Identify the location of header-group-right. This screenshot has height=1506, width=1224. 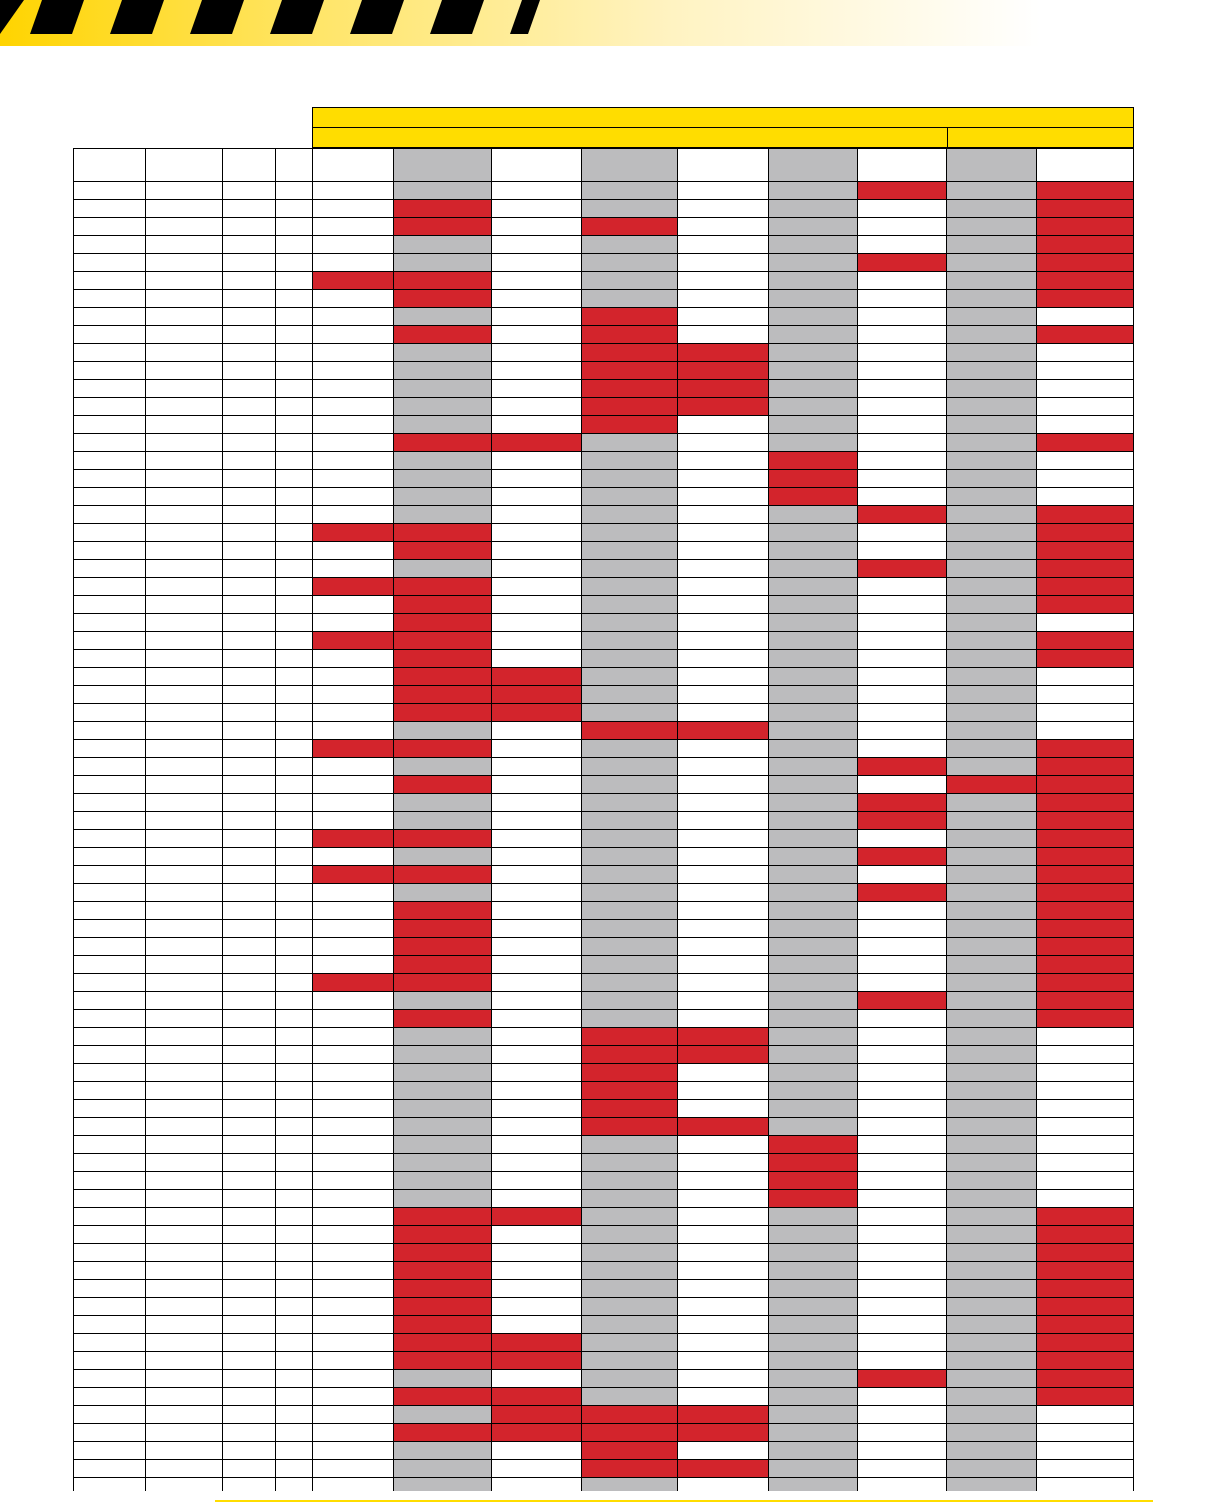
(1040, 137).